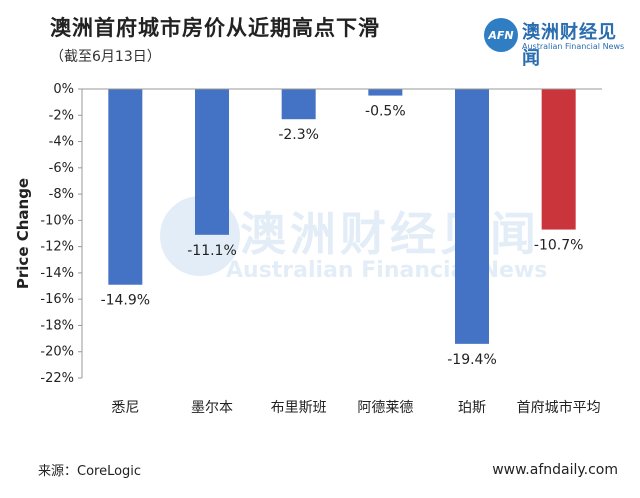 This screenshot has width=640, height=498. Describe the element at coordinates (57, 325) in the screenshot. I see `y-tick-label: -18%` at that location.